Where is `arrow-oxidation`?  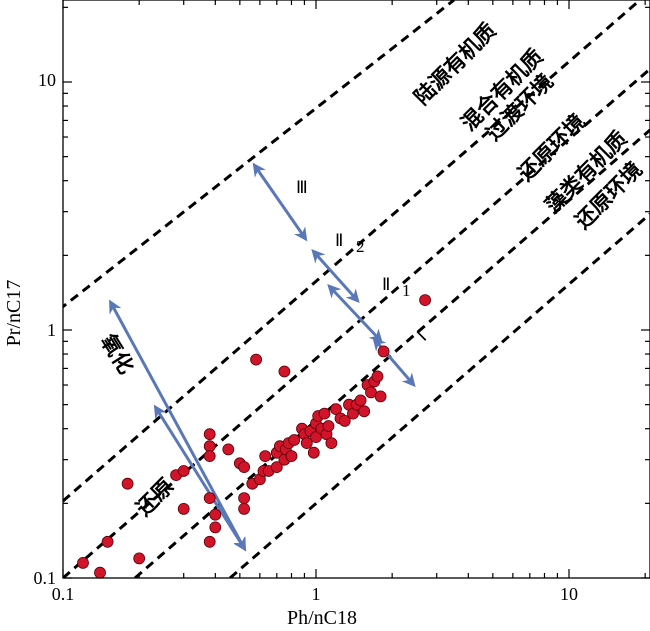
arrow-oxidation is located at coordinates (177, 425).